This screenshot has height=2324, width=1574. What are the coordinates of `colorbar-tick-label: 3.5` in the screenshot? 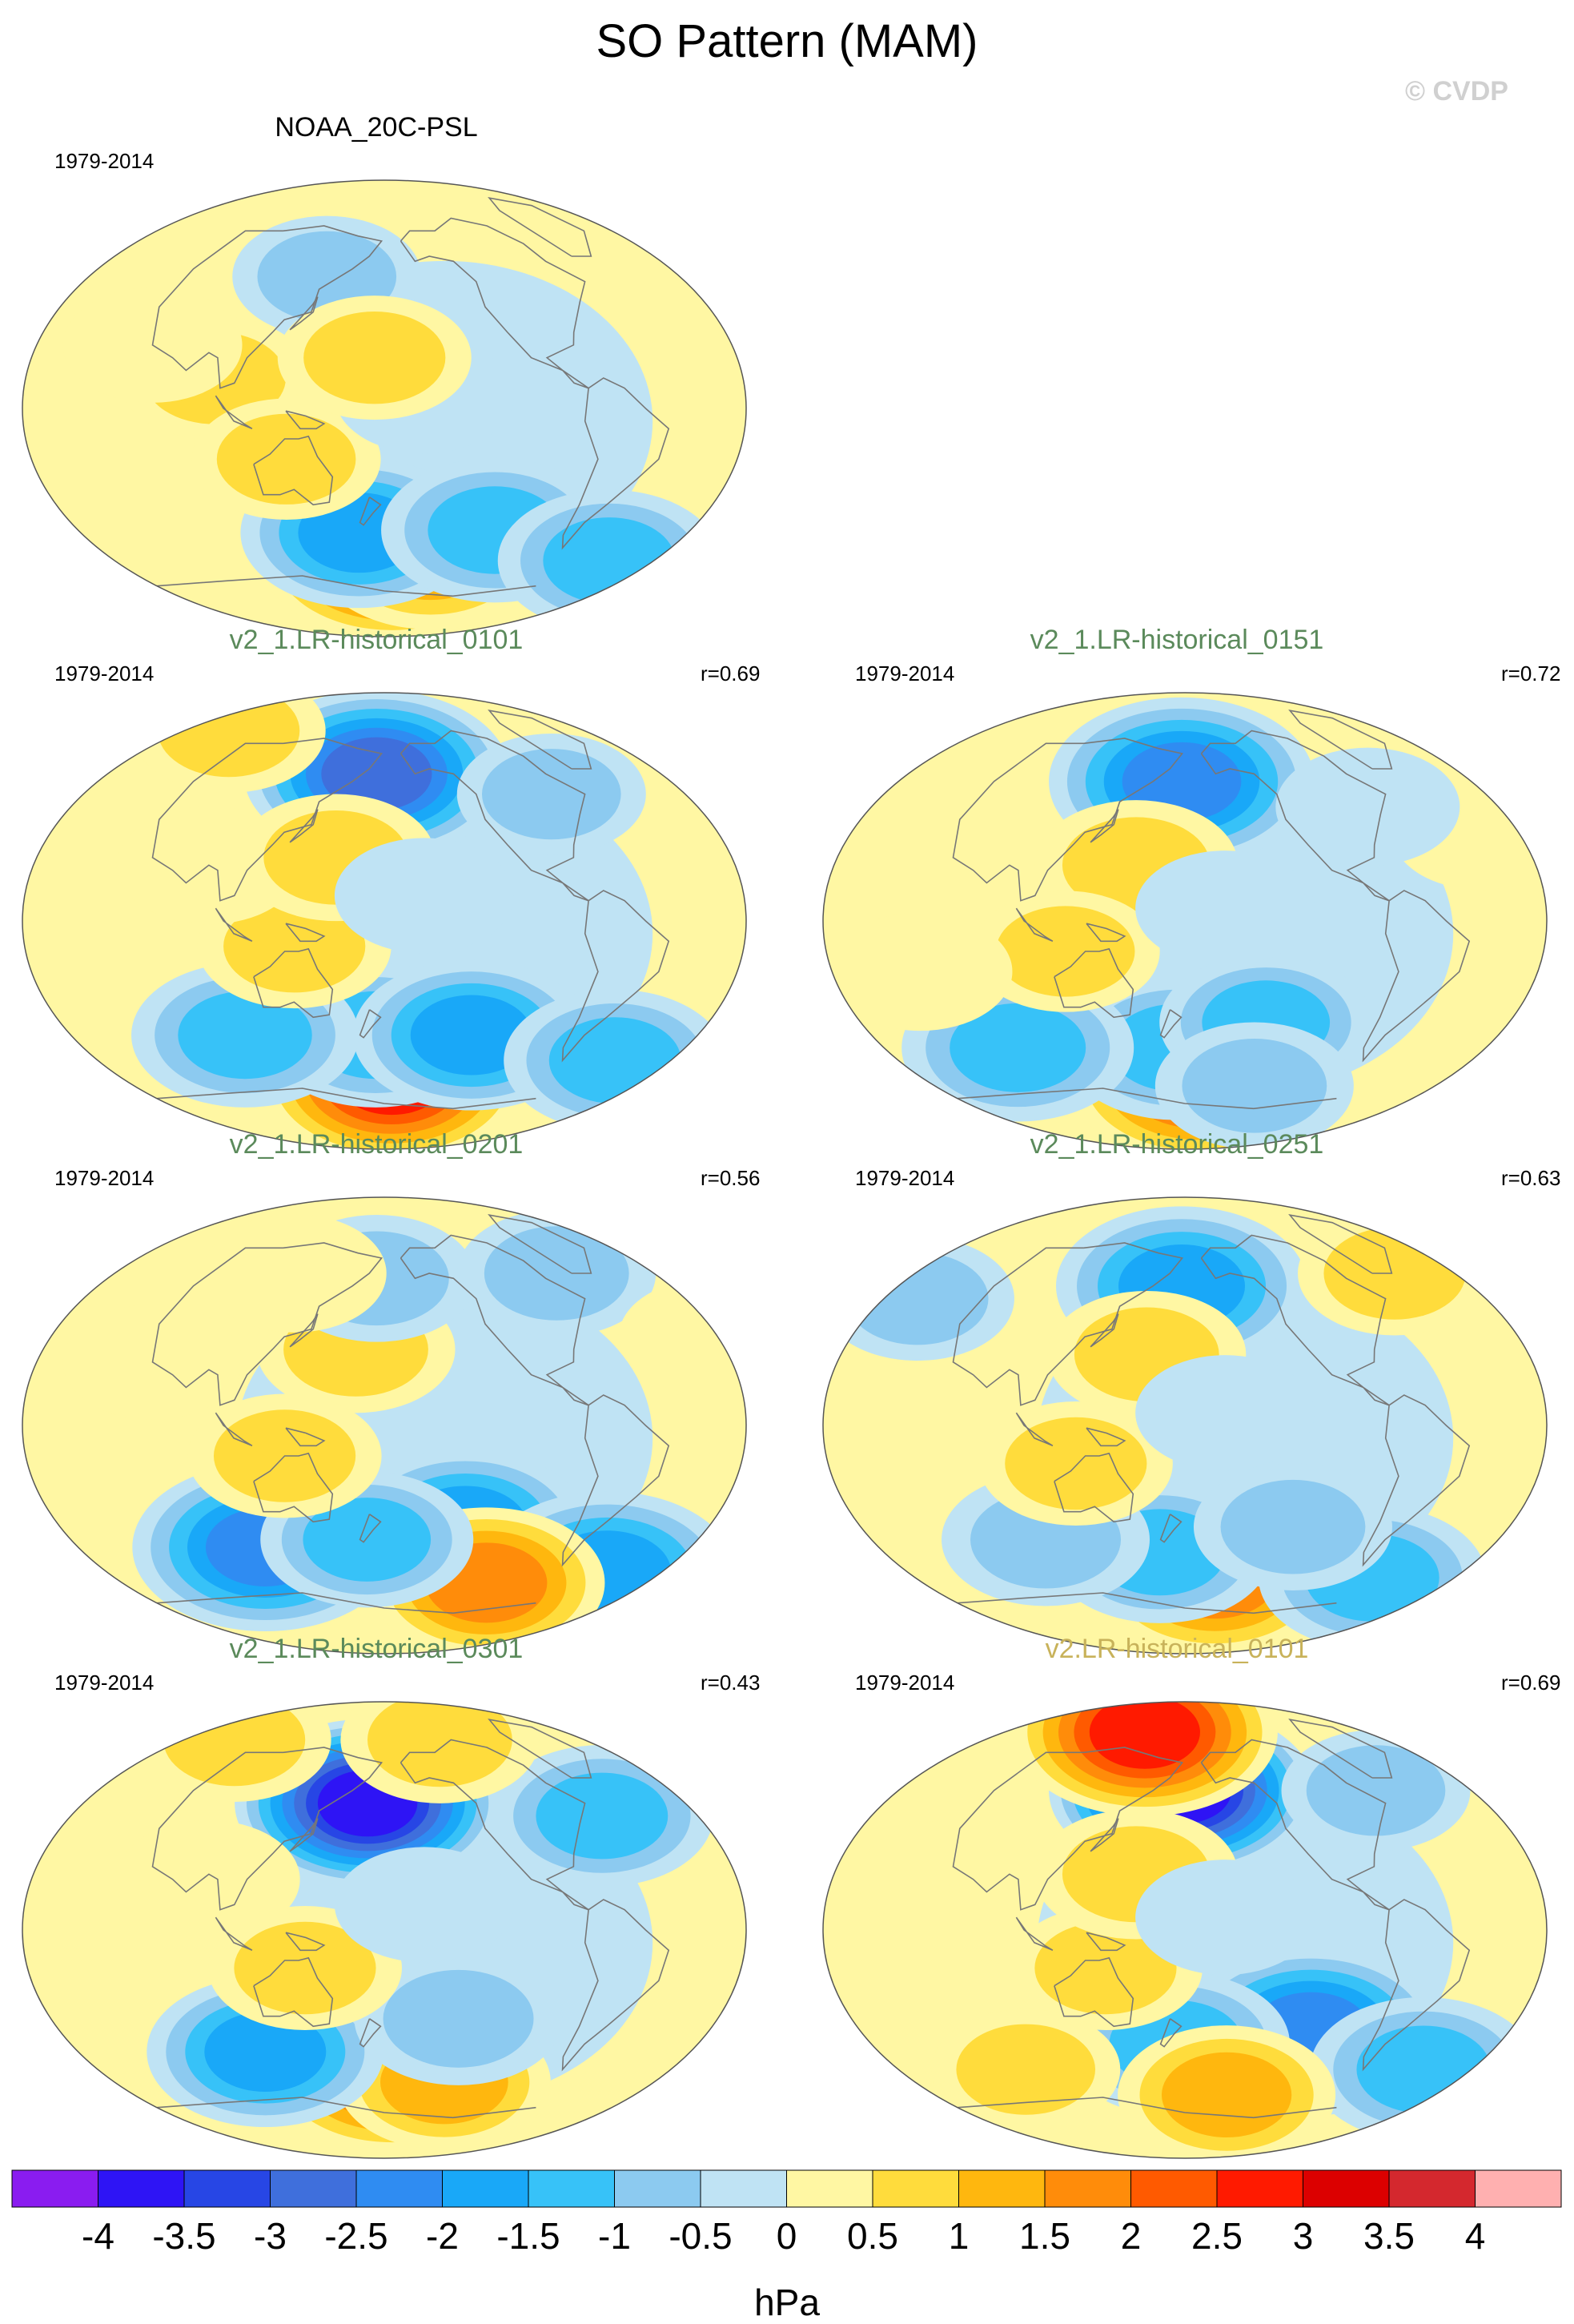 It's located at (1389, 2236).